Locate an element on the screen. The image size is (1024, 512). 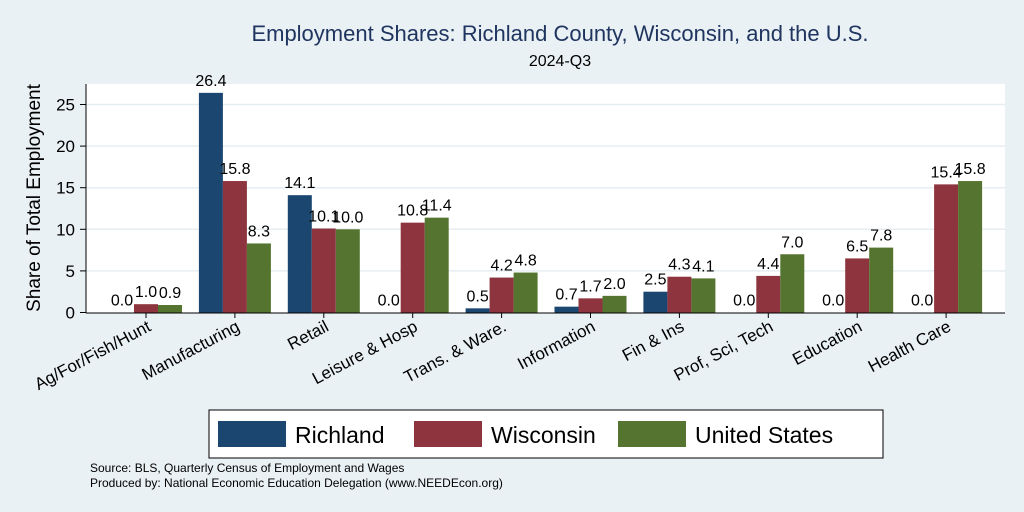
y-tick-label: 0 is located at coordinates (70, 313).